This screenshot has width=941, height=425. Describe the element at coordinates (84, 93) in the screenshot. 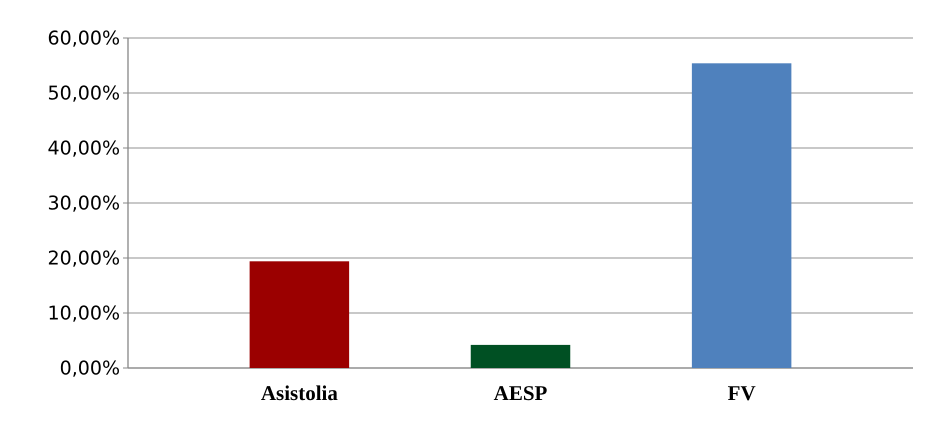

I see `y-tick-label: 50,00%` at that location.